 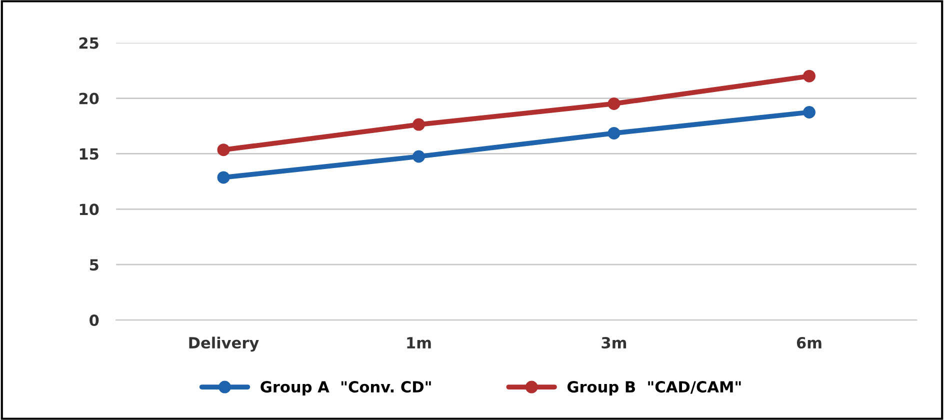 I want to click on legend-label: Group B "CAD/CAM", so click(x=654, y=388).